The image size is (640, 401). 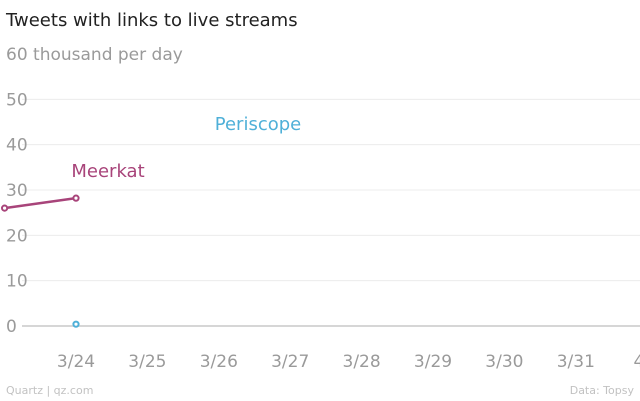 What do you see at coordinates (362, 362) in the screenshot?
I see `x-tick-3-28: 3/28` at bounding box center [362, 362].